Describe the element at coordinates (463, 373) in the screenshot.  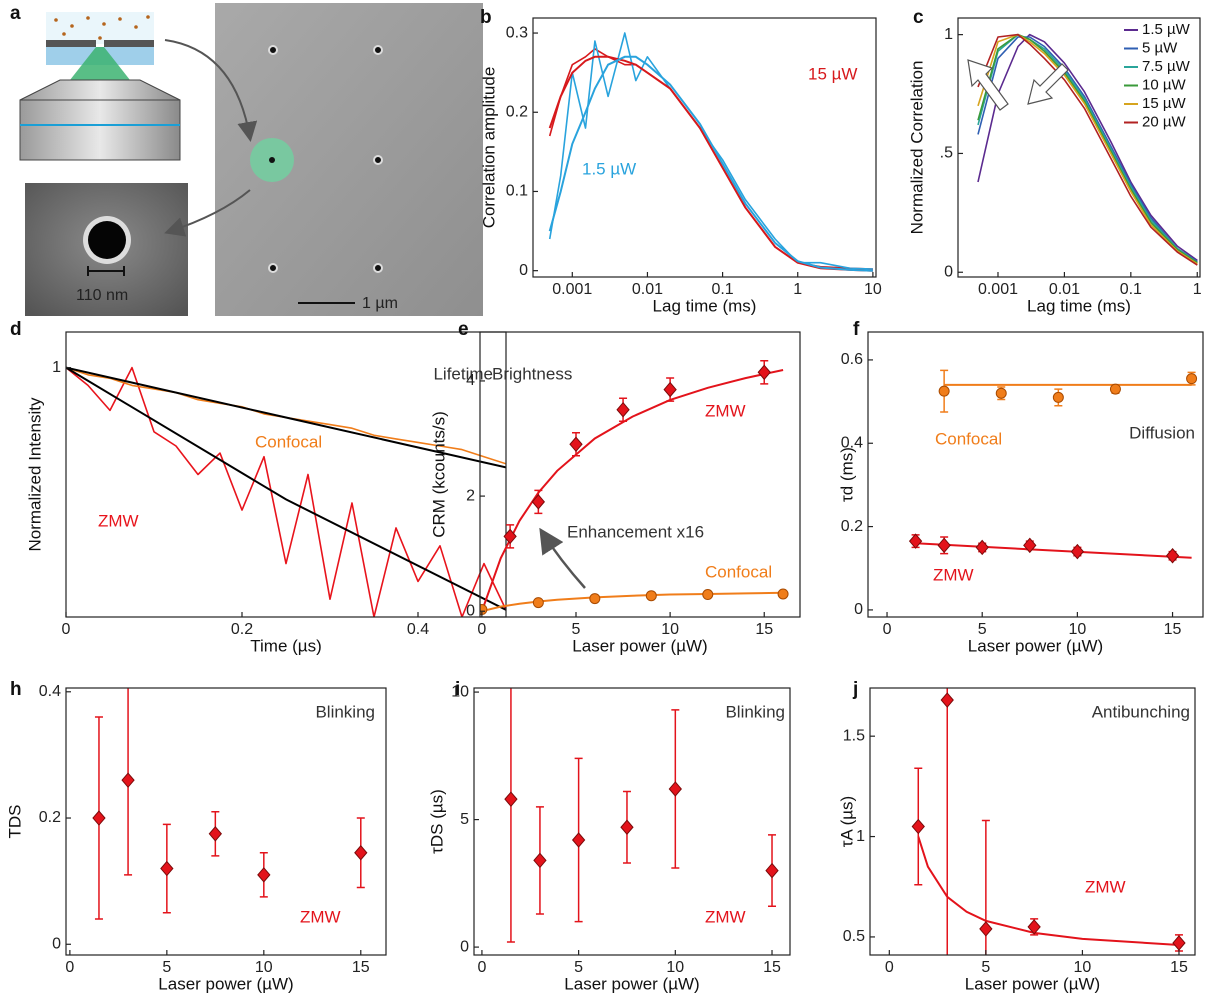
I see `annotation: Lifetime` at that location.